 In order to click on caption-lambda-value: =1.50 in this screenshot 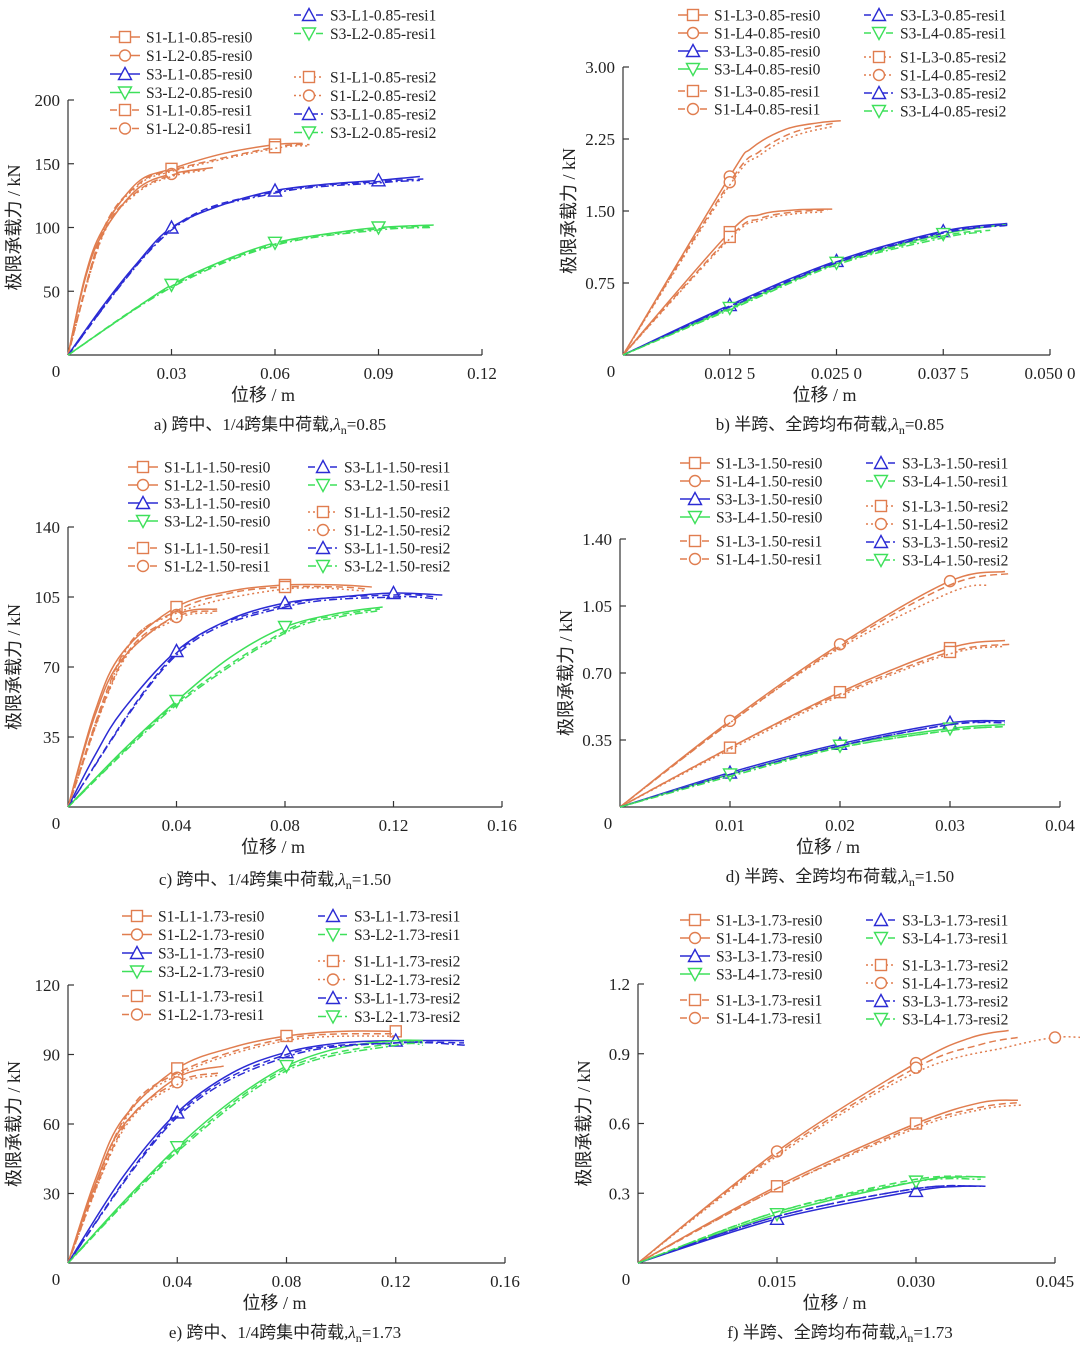, I will do `click(371, 879)`.